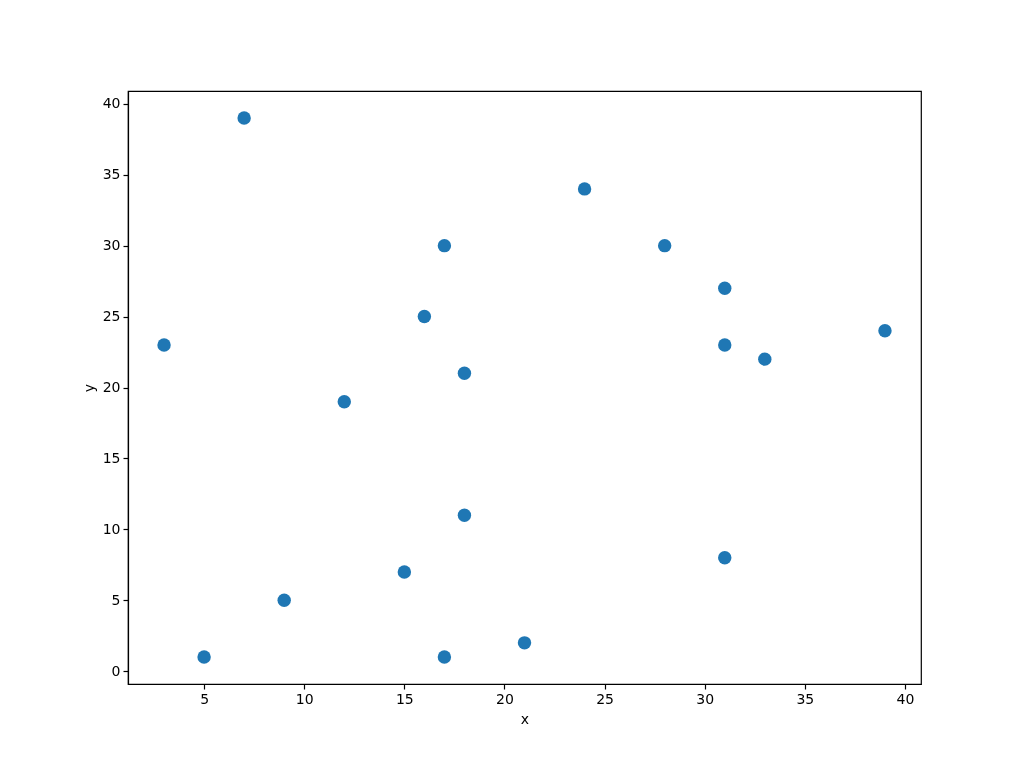 This screenshot has height=768, width=1024. What do you see at coordinates (505, 698) in the screenshot?
I see `x-tick-label: 20` at bounding box center [505, 698].